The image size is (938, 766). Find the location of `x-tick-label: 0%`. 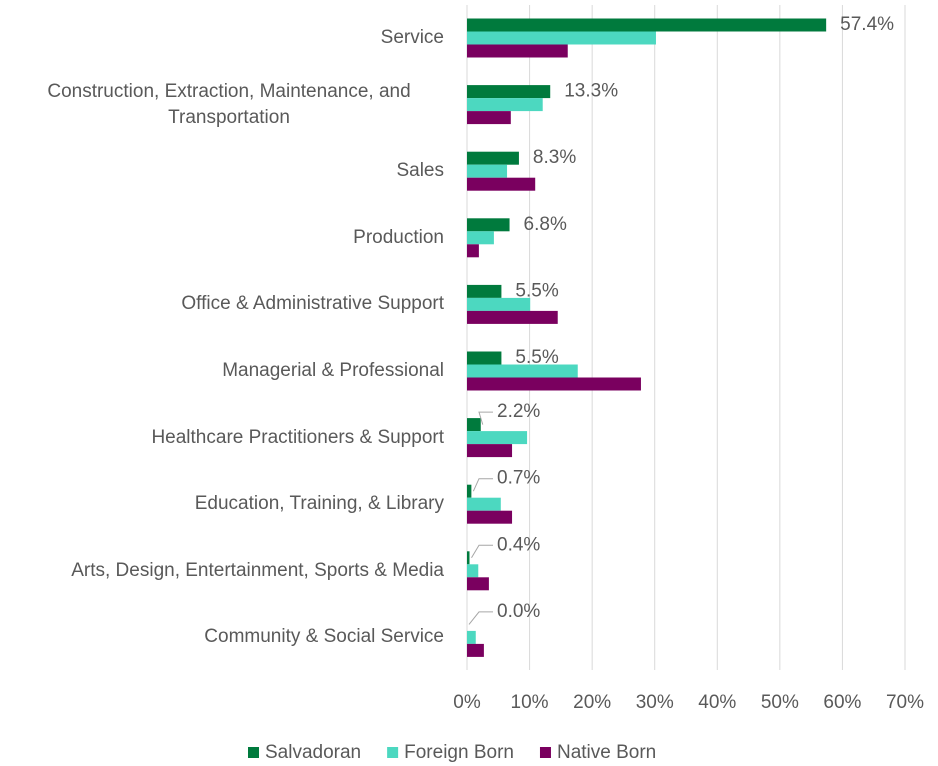

x-tick-label: 0% is located at coordinates (467, 702).